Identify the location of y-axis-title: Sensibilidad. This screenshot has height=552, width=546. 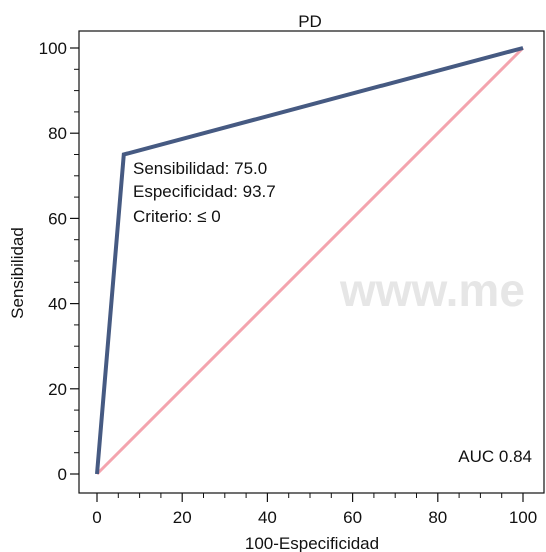
(17, 273).